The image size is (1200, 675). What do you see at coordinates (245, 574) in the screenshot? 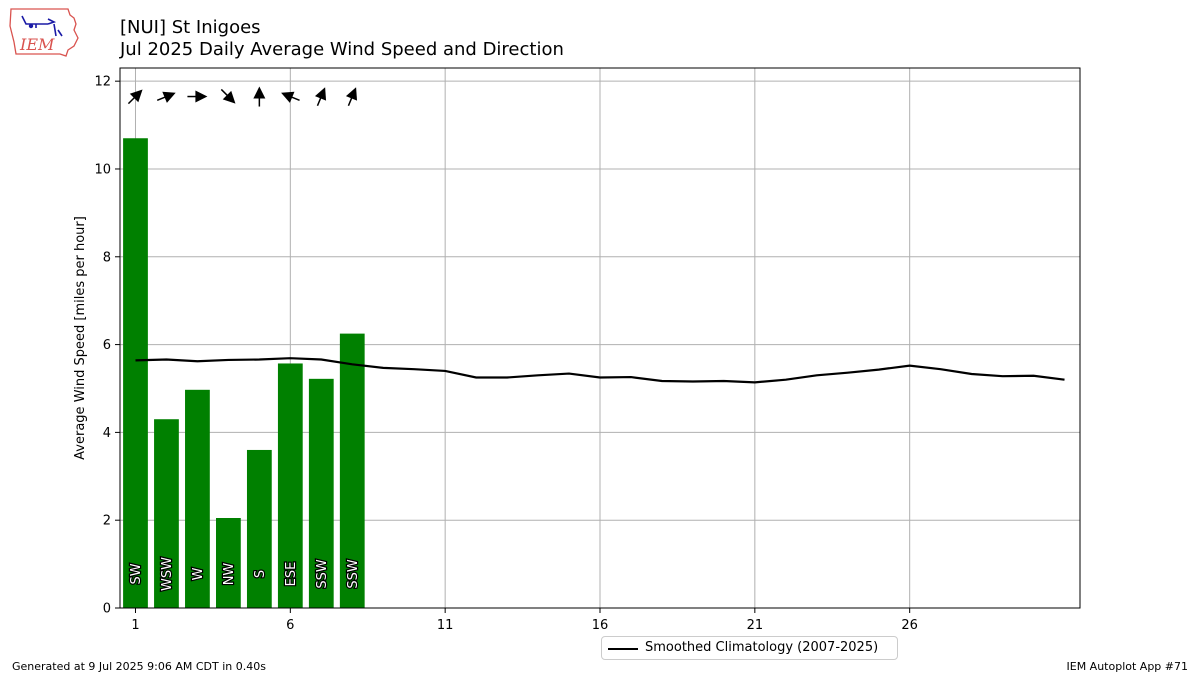
I see `direction-labels: SW WSW W NW S ESE SSW SSW` at bounding box center [245, 574].